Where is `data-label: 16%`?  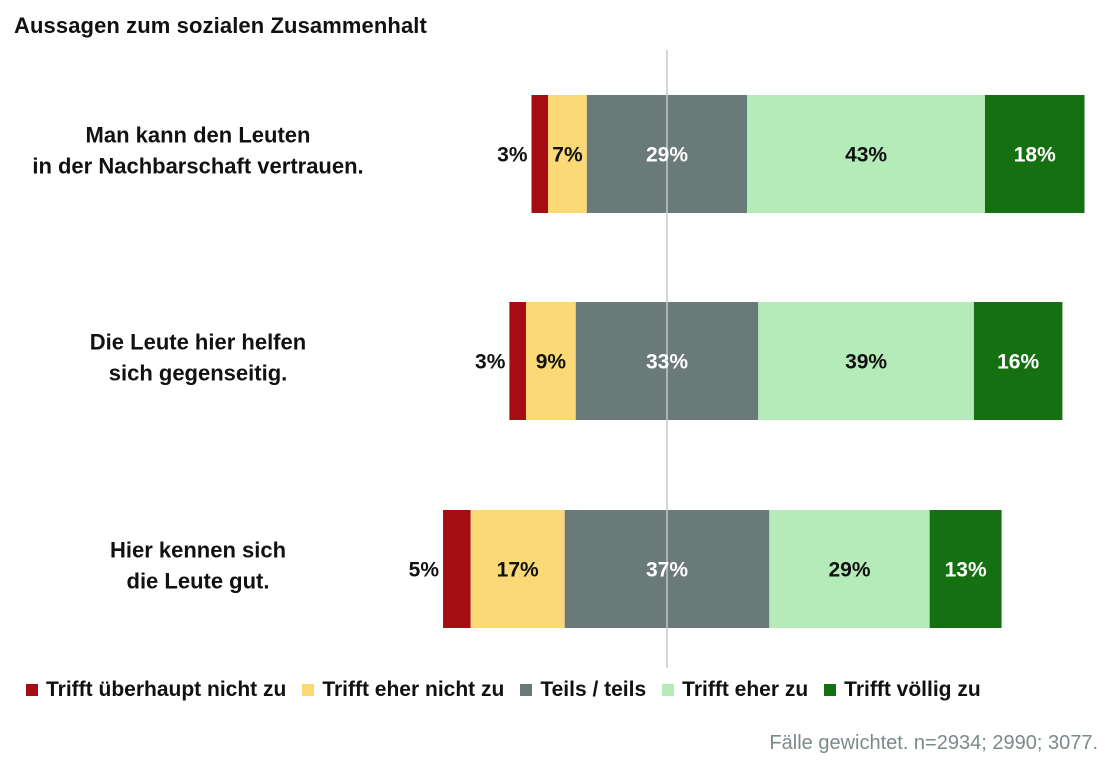
data-label: 16% is located at coordinates (1018, 362).